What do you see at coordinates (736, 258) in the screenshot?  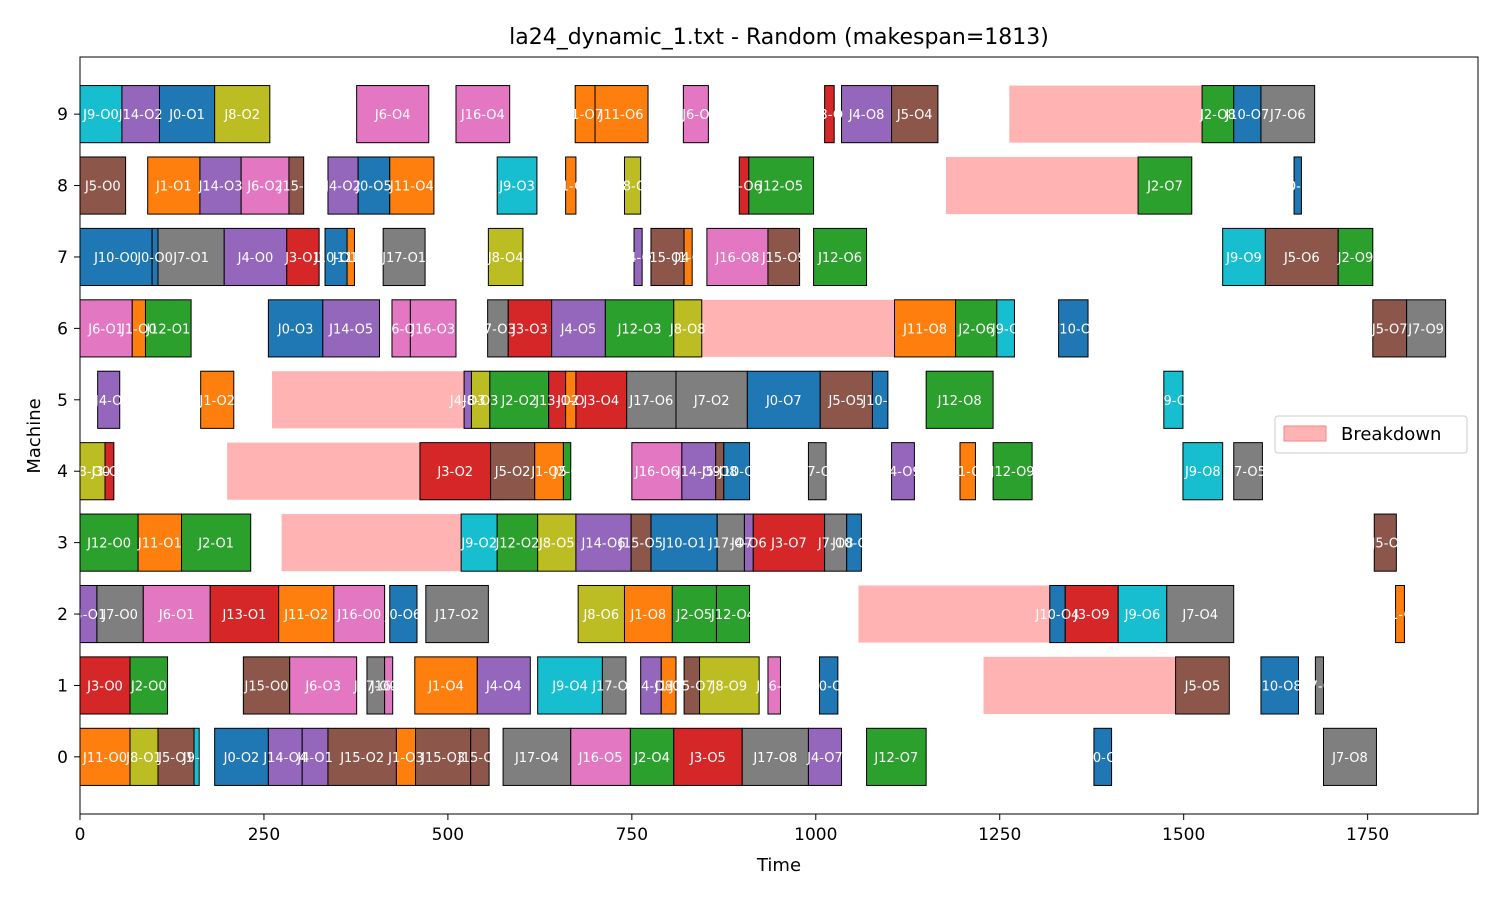 I see `operation-label: J16-O8` at bounding box center [736, 258].